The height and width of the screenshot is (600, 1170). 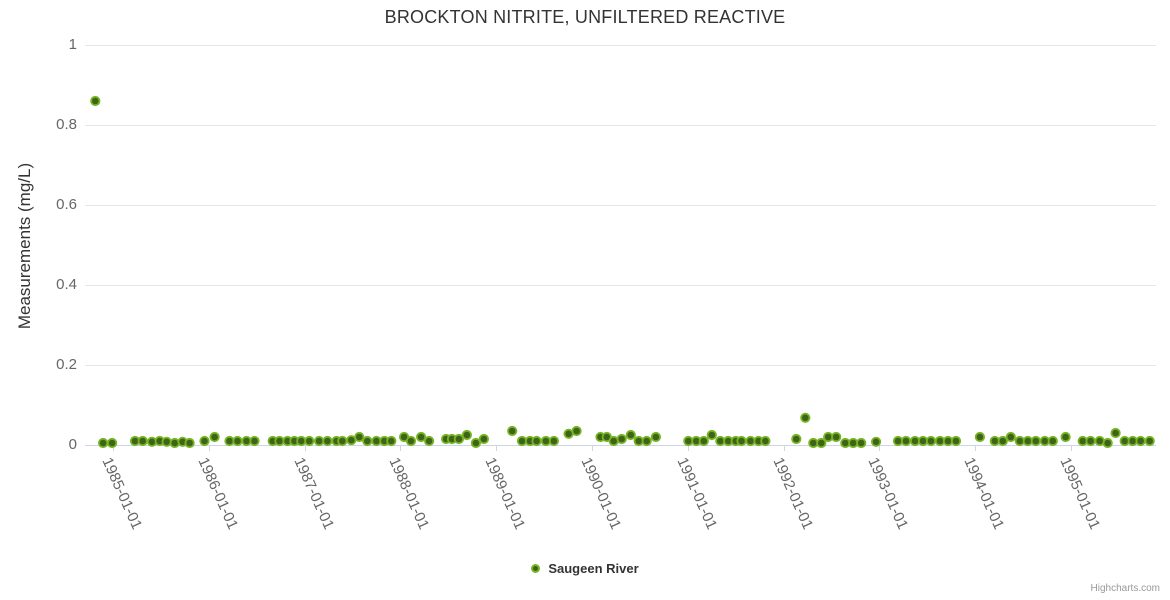 What do you see at coordinates (593, 568) in the screenshot?
I see `legend-label: Saugeen River` at bounding box center [593, 568].